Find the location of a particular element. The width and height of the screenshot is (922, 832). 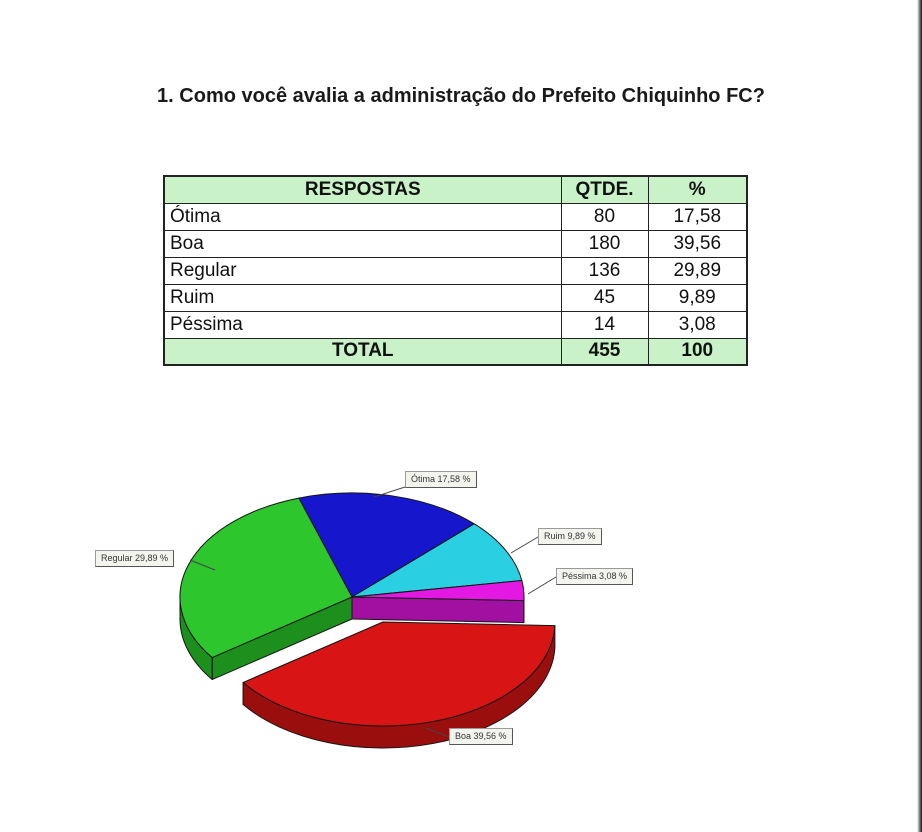

table-cell: 9,89 is located at coordinates (697, 297).